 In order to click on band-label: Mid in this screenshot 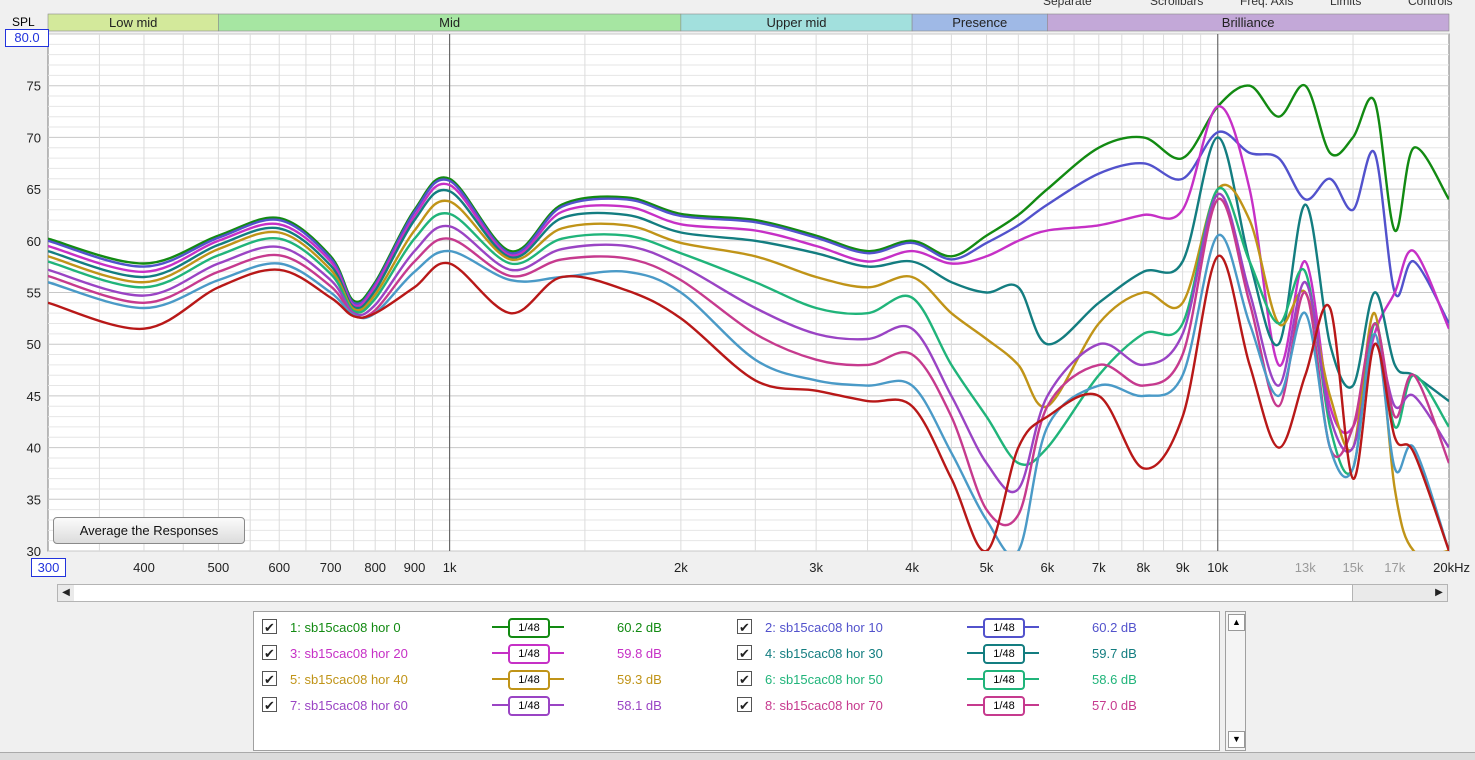, I will do `click(449, 22)`.